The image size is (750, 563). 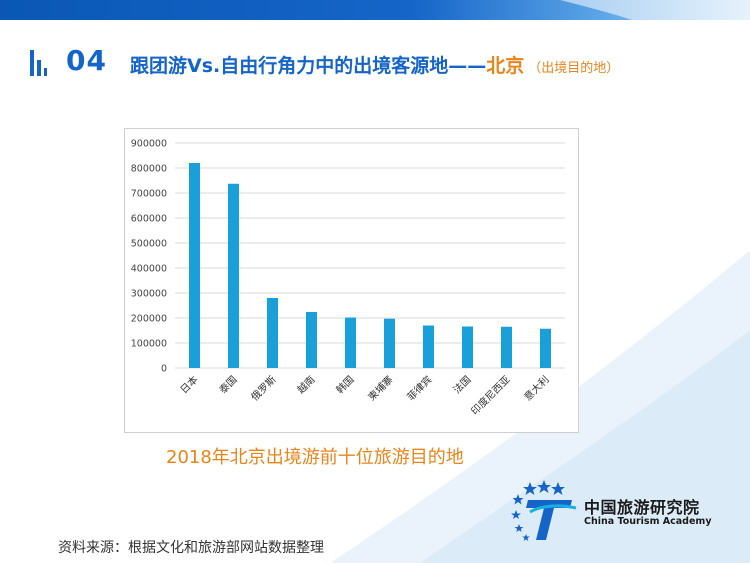 What do you see at coordinates (344, 384) in the screenshot?
I see `x-tick-label: 韩国` at bounding box center [344, 384].